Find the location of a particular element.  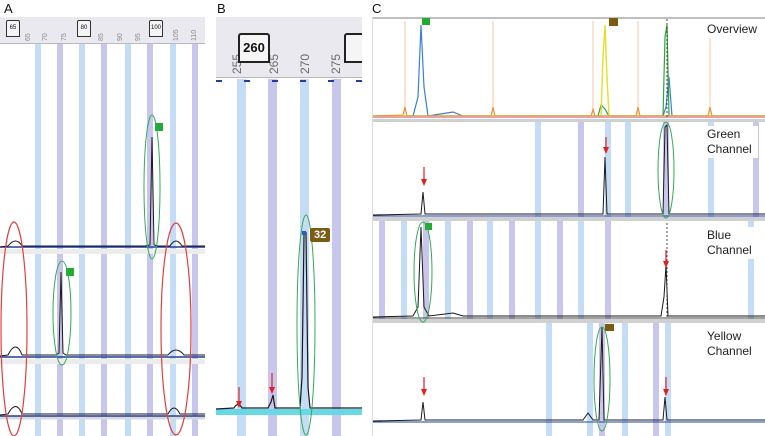

channel-label-overview: Overview is located at coordinates (732, 29).